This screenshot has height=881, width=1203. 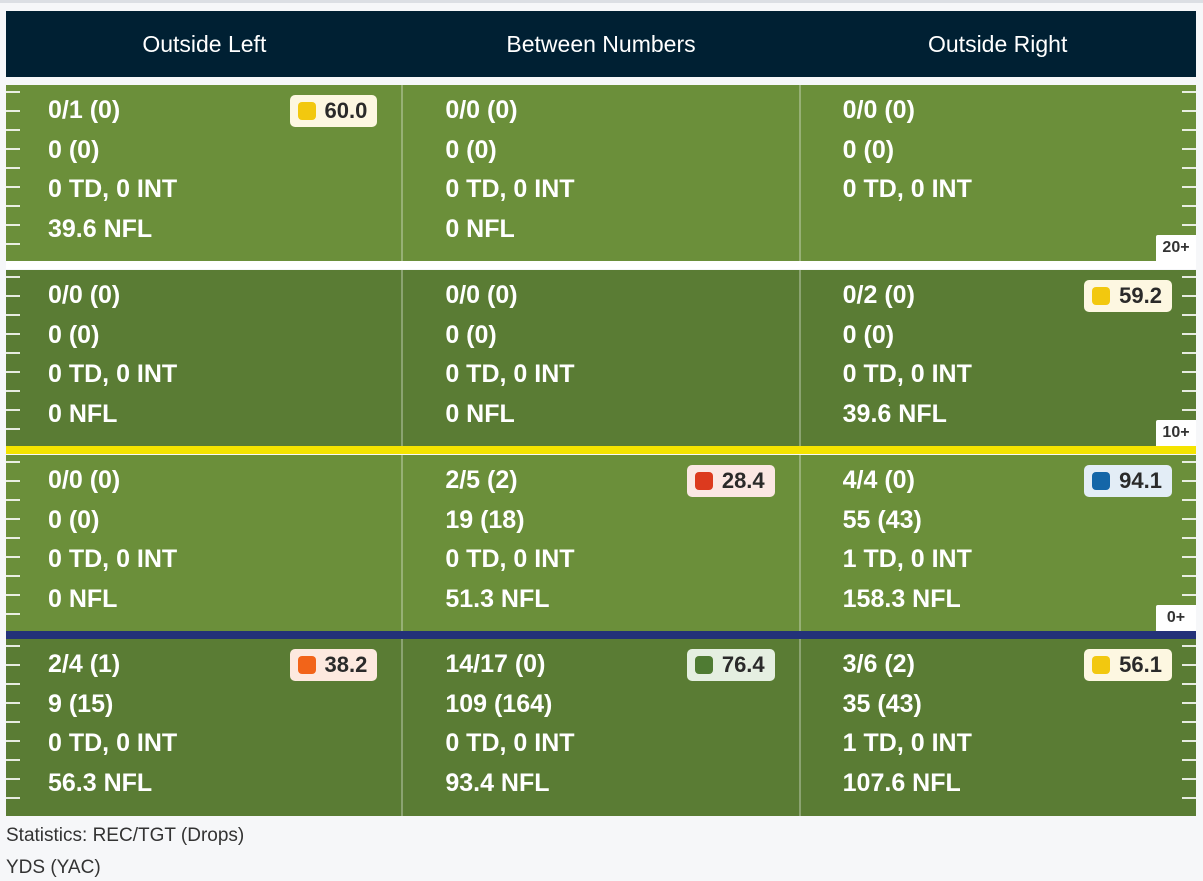 I want to click on zone-cell-outside-left: 2/4 (1) 9 (15) 0 TD, 0 INT 56.3 NFL 38.2, so click(x=203, y=727).